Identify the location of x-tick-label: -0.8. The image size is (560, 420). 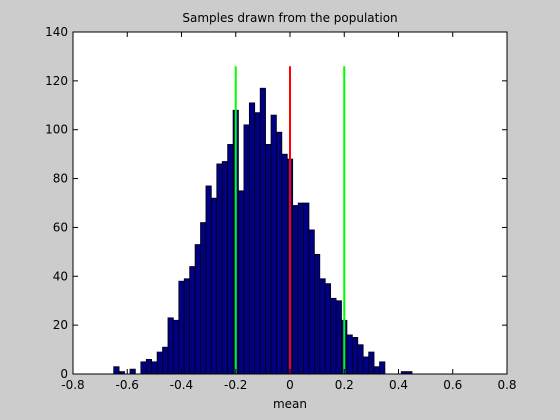
(72, 385).